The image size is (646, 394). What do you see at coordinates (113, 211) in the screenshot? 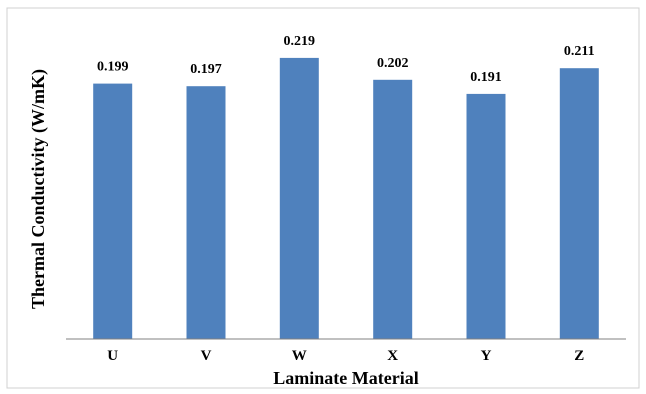
I see `bar-u` at bounding box center [113, 211].